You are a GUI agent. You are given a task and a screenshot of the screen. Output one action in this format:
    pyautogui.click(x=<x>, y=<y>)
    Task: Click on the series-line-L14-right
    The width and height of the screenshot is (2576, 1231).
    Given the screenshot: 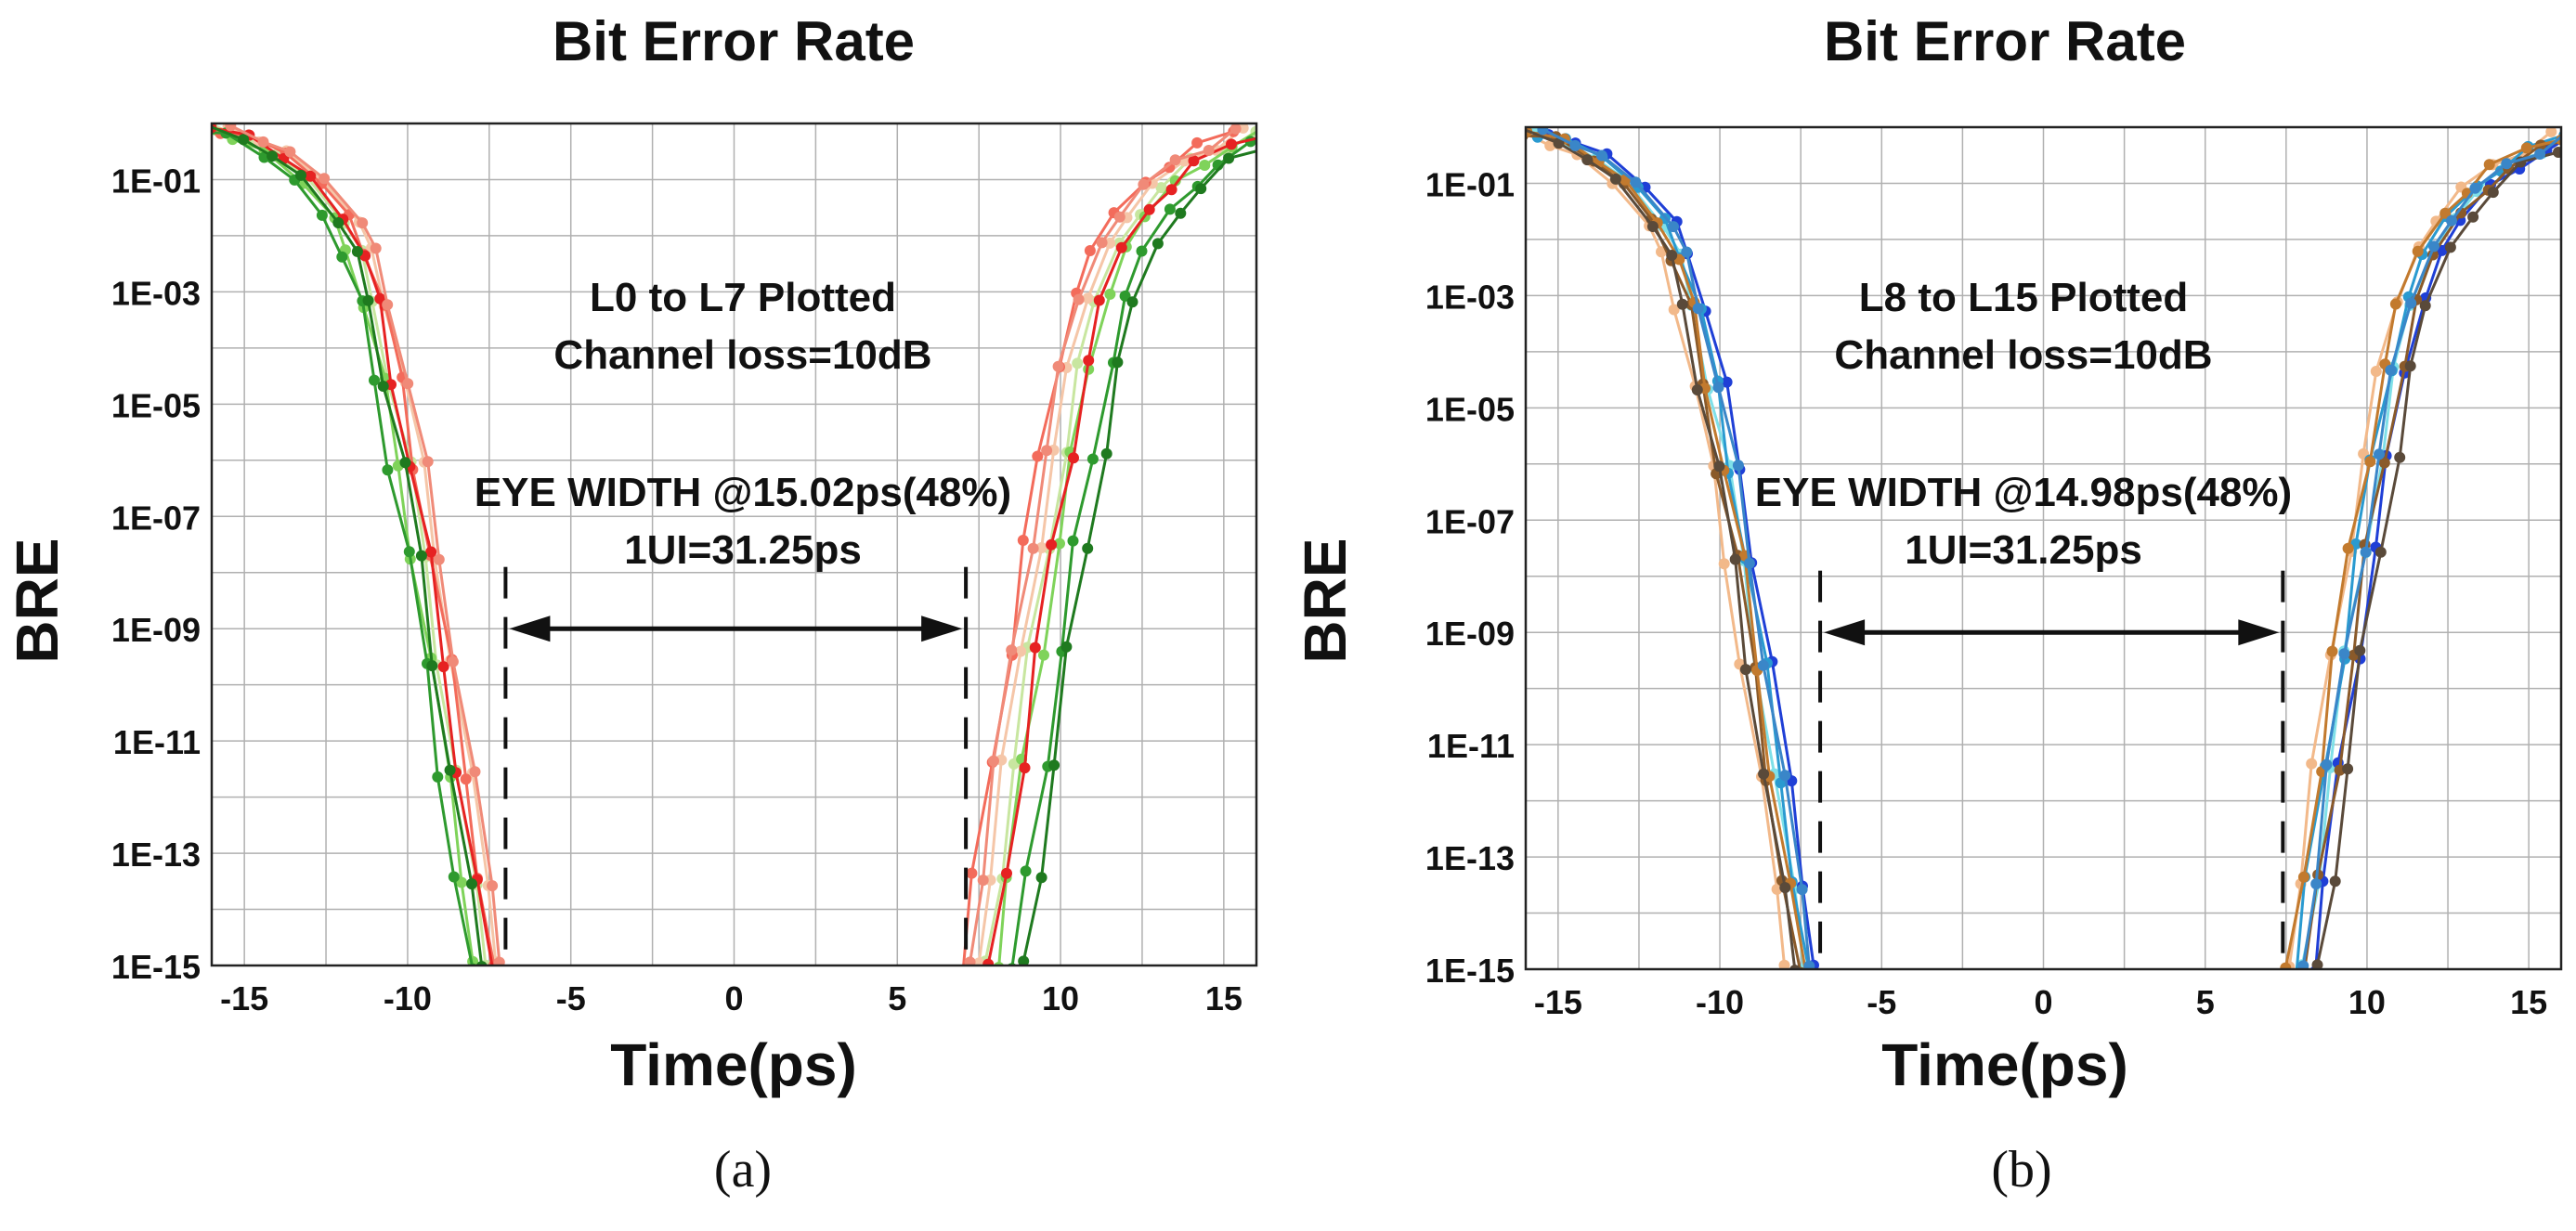 What is the action you would take?
    pyautogui.click(x=2438, y=557)
    